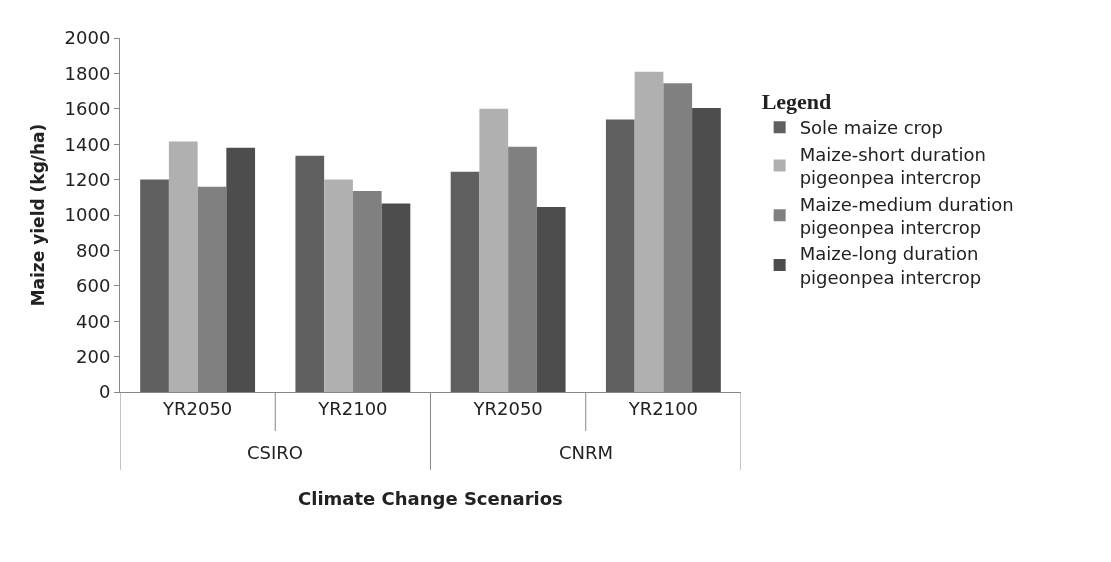 The width and height of the screenshot is (1111, 562). Describe the element at coordinates (38, 215) in the screenshot. I see `y-axis-title: Maize yield (kg/ha)` at that location.